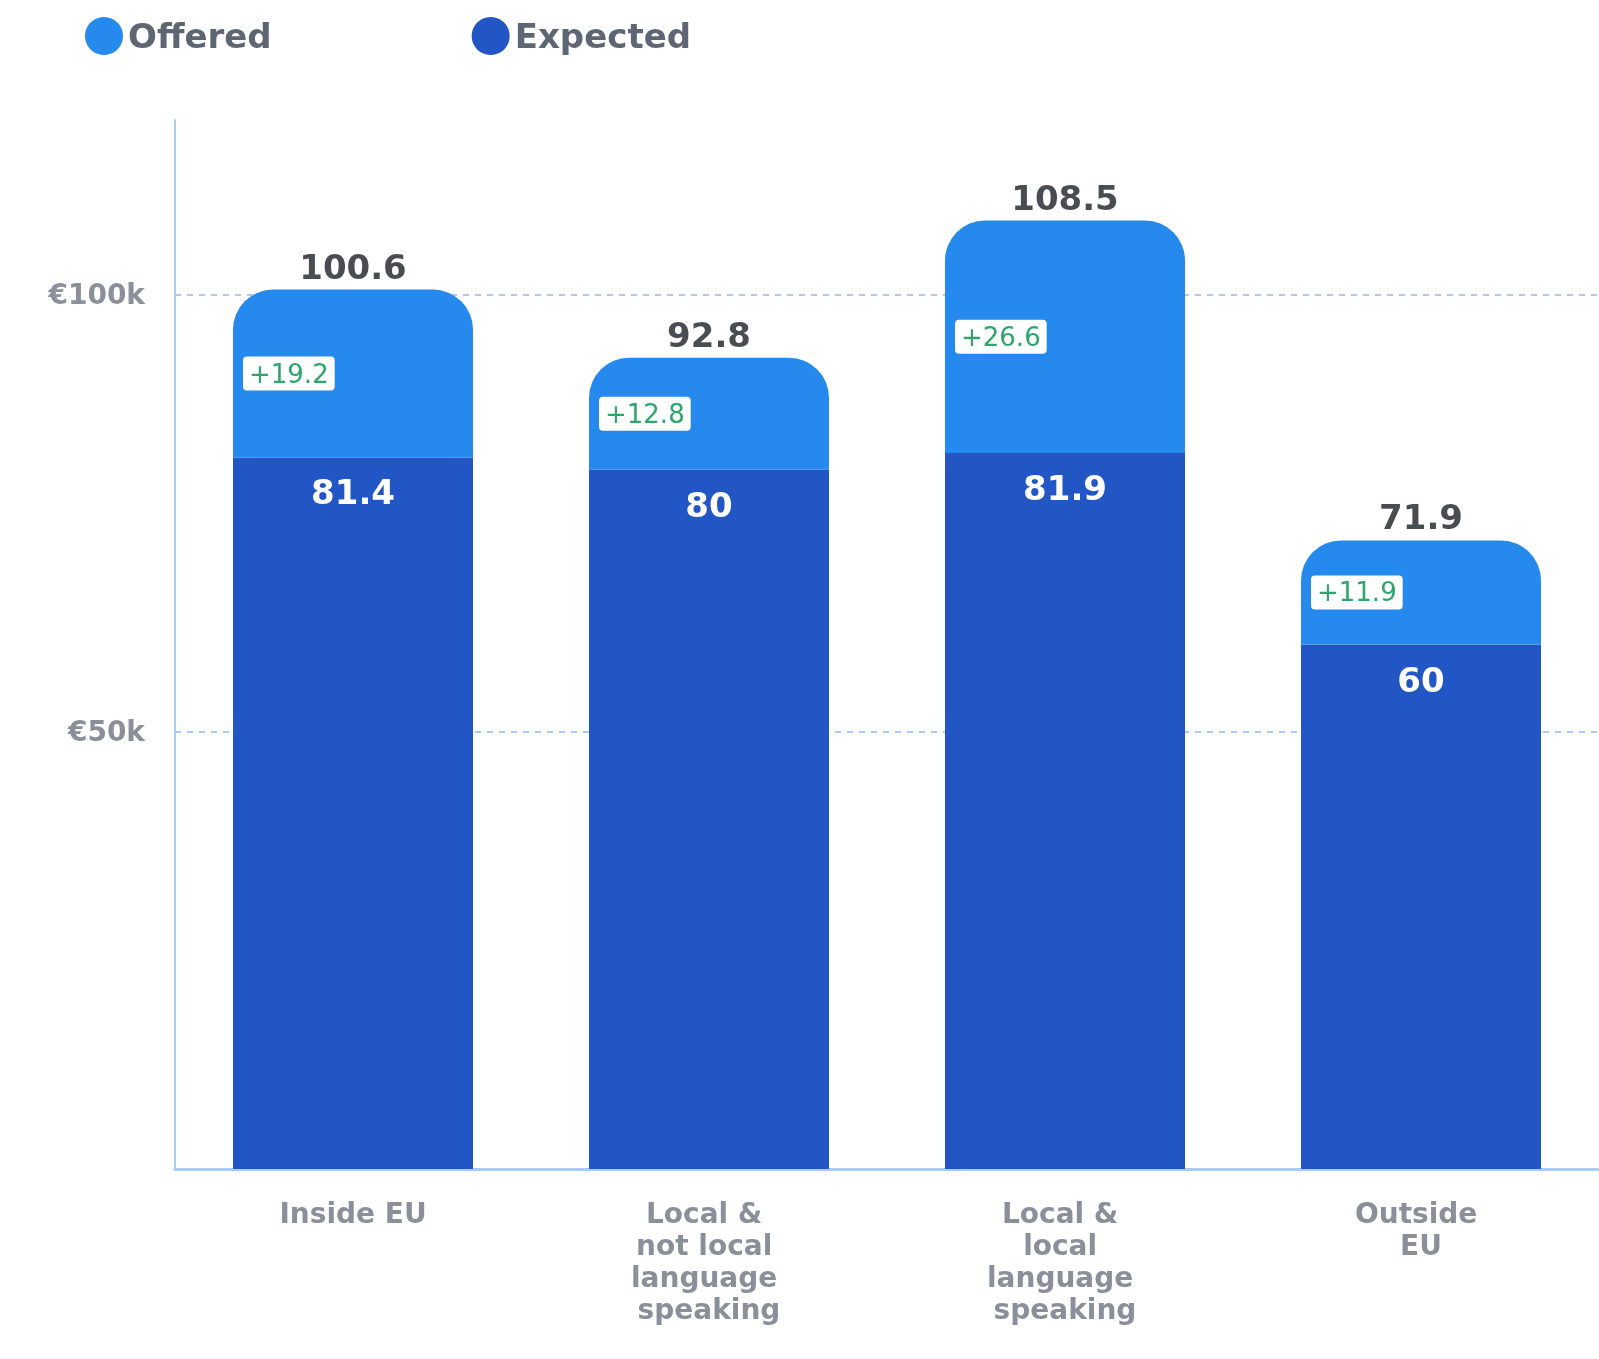 This screenshot has width=1599, height=1359. I want to click on x-tick-label: Outside EU, so click(1421, 1229).